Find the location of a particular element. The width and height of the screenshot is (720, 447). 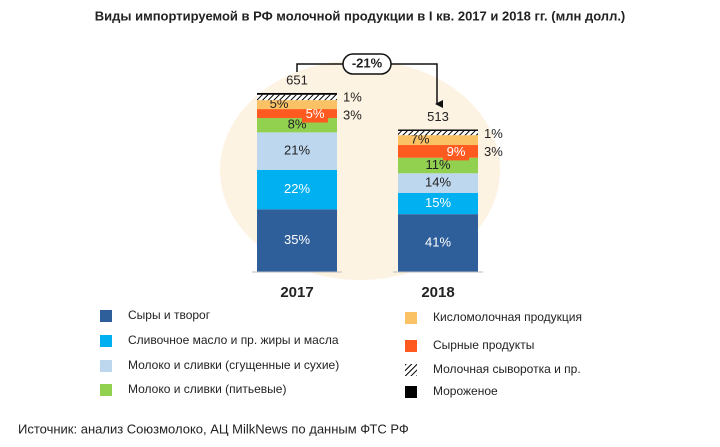

x-tick-label: 2017 is located at coordinates (296, 292).